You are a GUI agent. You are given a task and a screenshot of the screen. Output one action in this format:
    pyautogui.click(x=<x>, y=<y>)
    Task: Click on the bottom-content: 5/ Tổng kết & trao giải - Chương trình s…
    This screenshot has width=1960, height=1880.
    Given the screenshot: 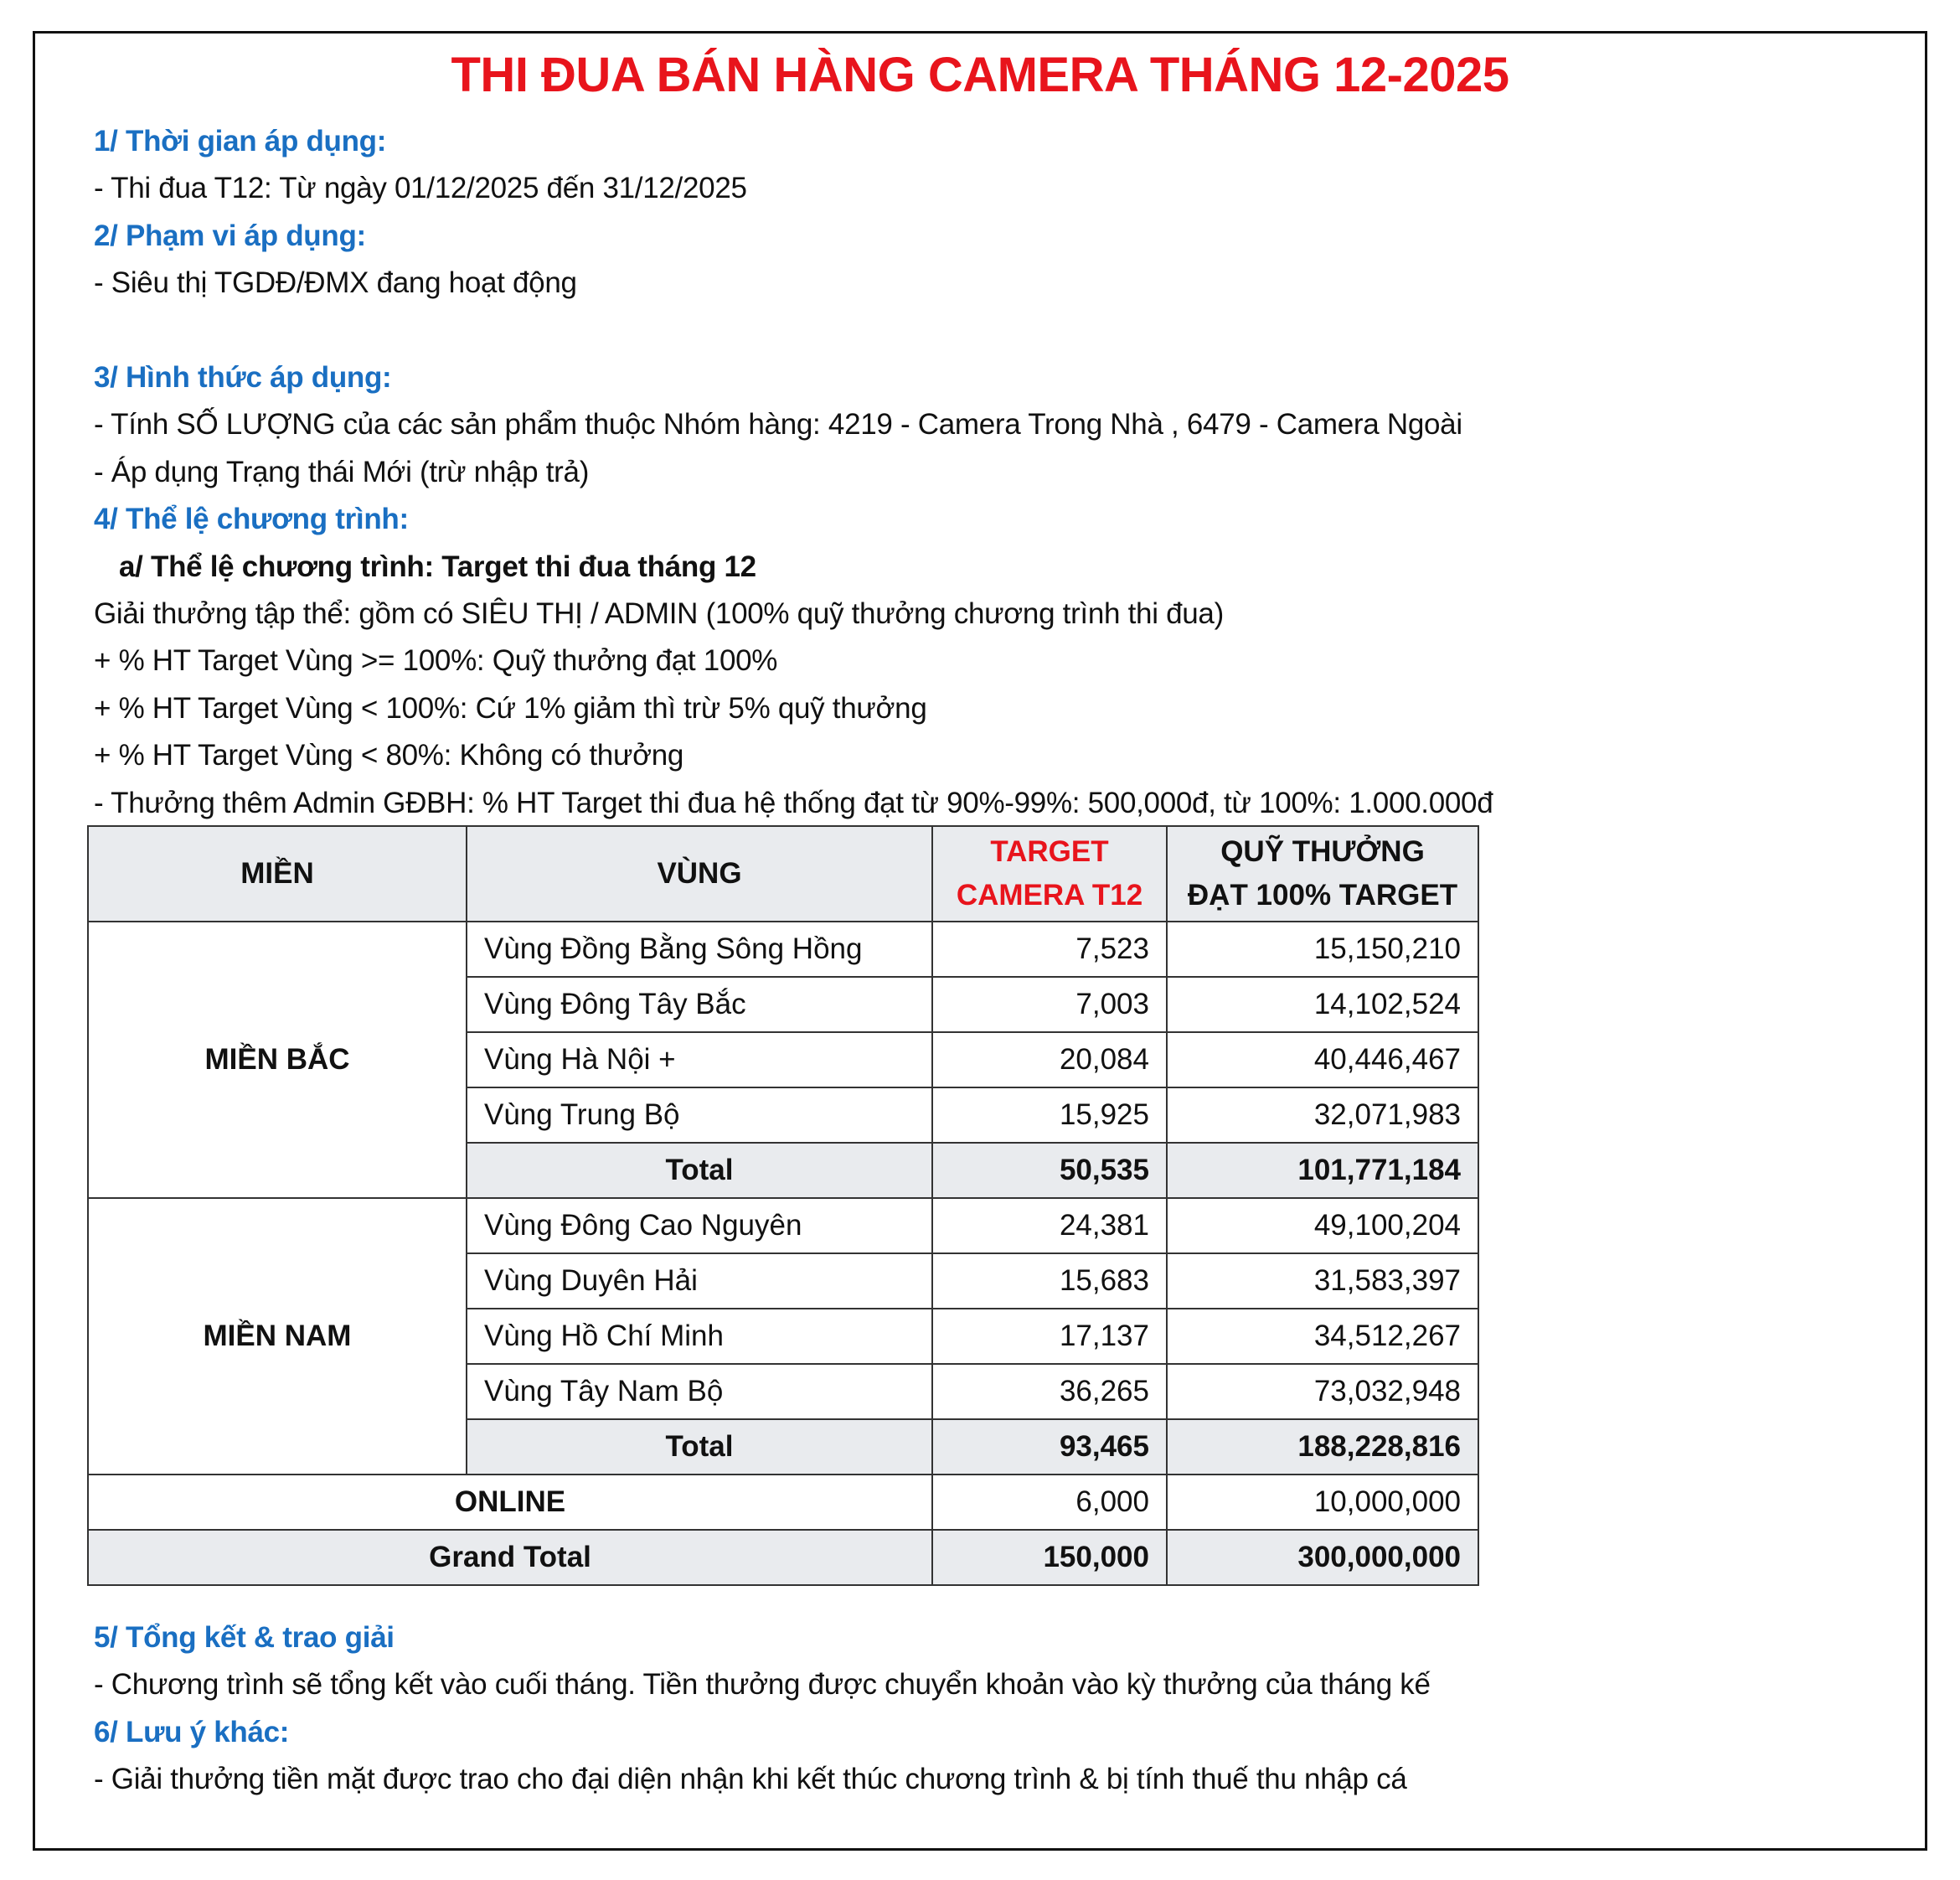 What is the action you would take?
    pyautogui.click(x=995, y=1709)
    